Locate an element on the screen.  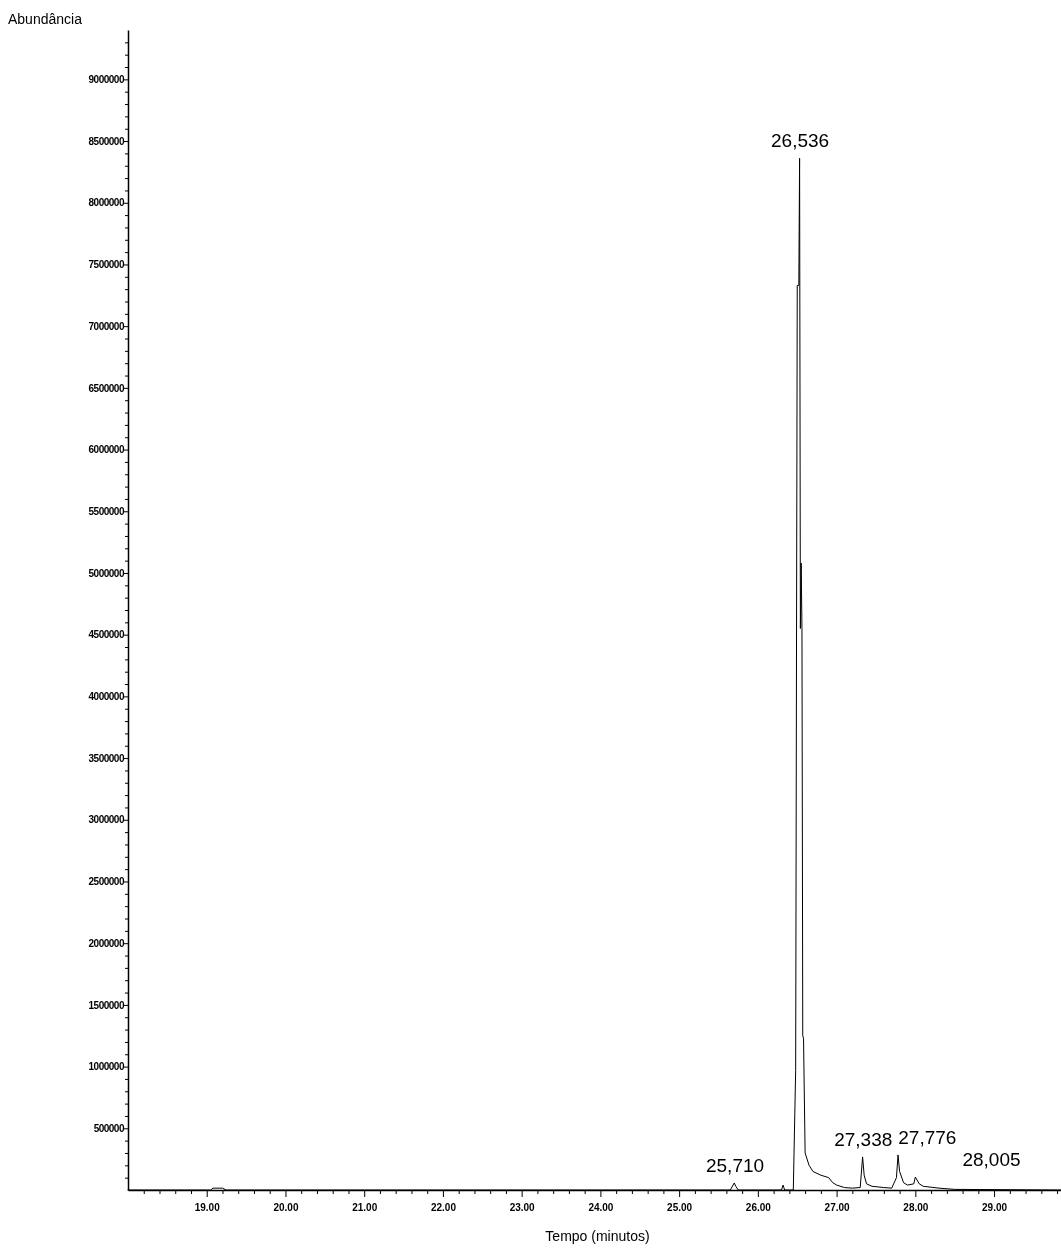
y-tick-label: 5500000 is located at coordinates (106, 511).